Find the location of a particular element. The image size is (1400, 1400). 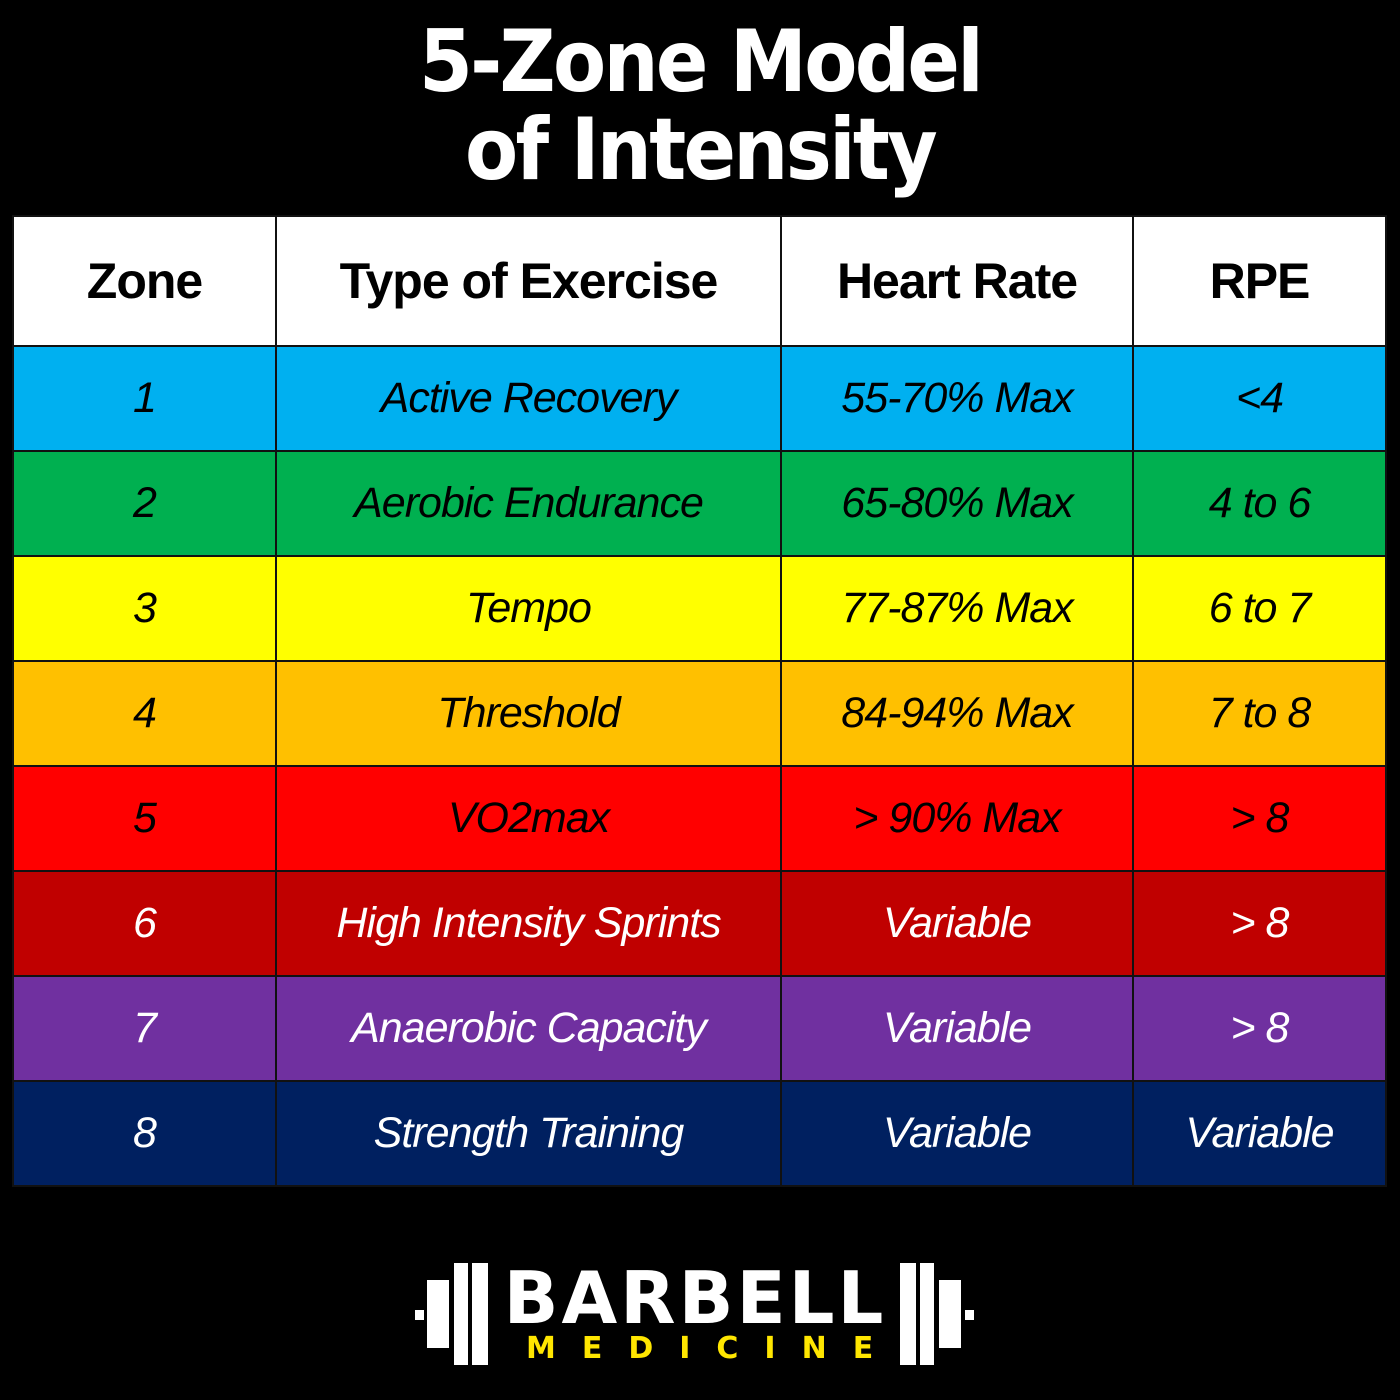

header-type-of-exercise: Type of Exercise is located at coordinates (528, 281).